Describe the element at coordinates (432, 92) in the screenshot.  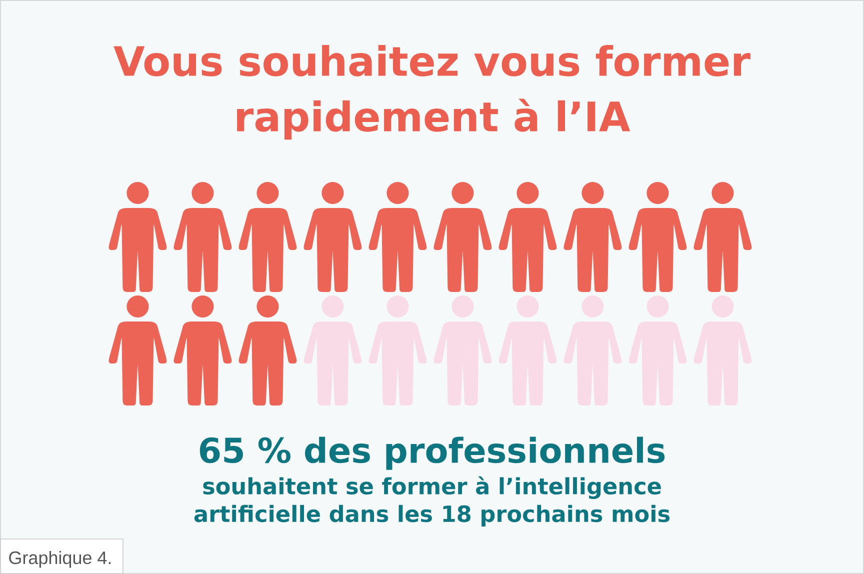
I see `text: Vous souhaitez vous former rapidement à l’IA` at that location.